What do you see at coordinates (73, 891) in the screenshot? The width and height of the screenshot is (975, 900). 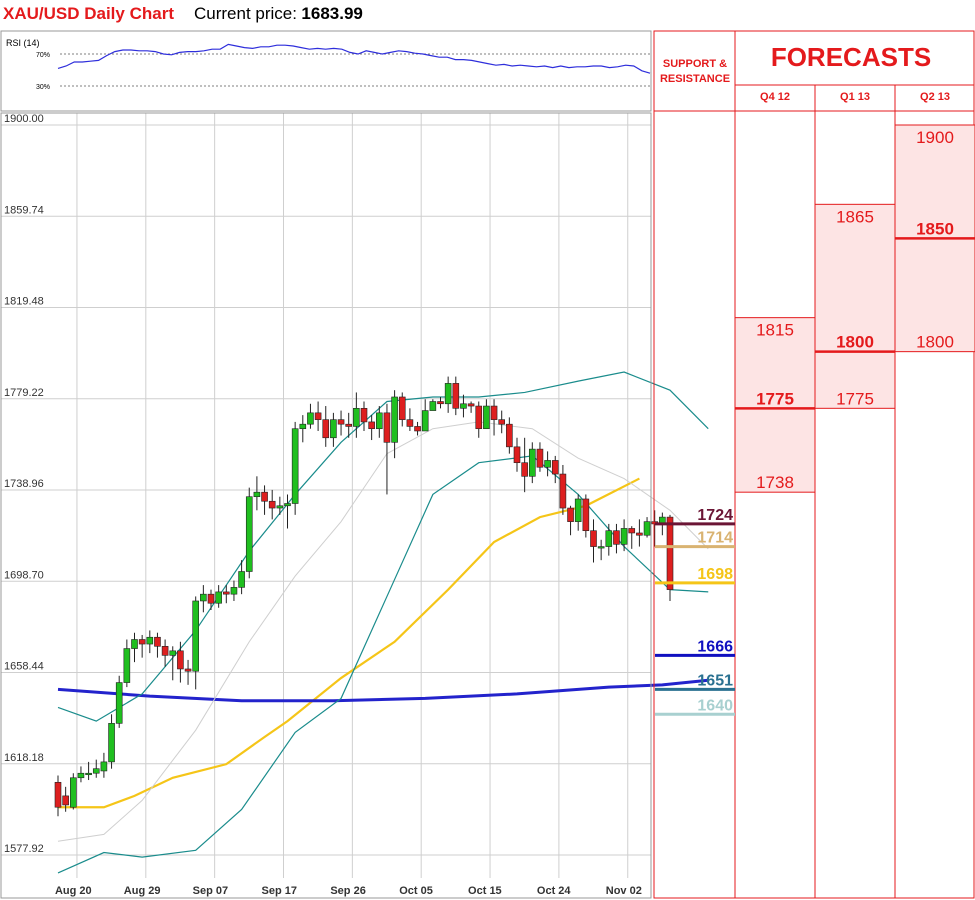 I see `x-tick-label: Aug 20` at bounding box center [73, 891].